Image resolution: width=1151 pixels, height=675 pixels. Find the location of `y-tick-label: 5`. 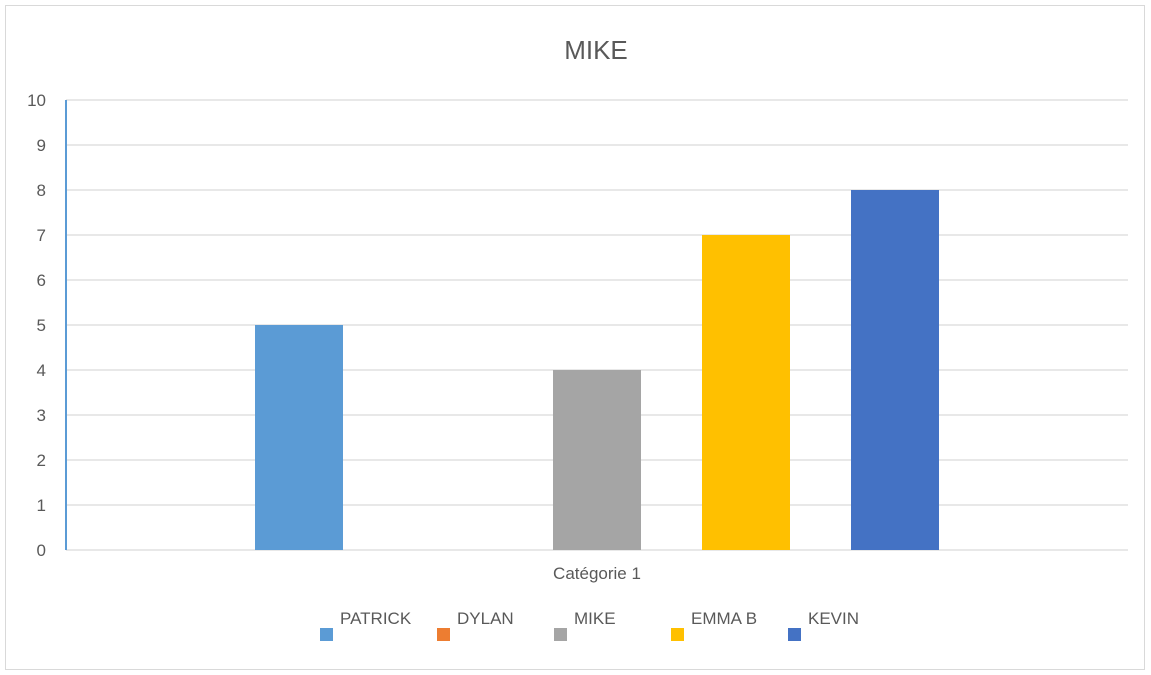

y-tick-label: 5 is located at coordinates (41, 325).